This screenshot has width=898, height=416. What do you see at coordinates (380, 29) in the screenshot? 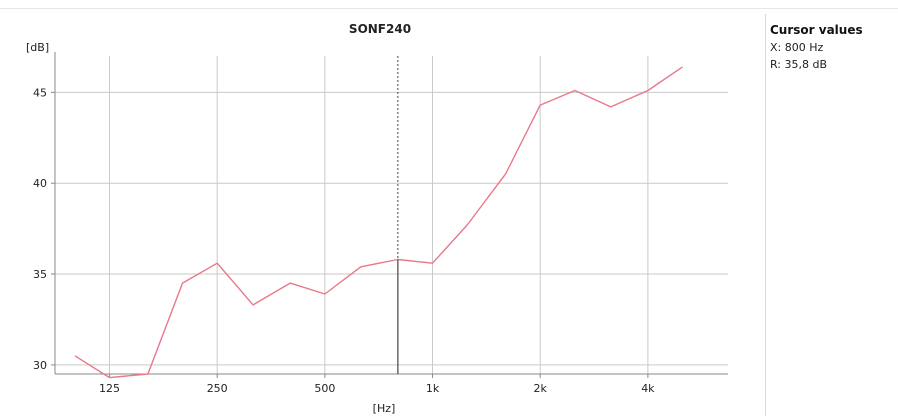
I see `chart-title: SONF240` at bounding box center [380, 29].